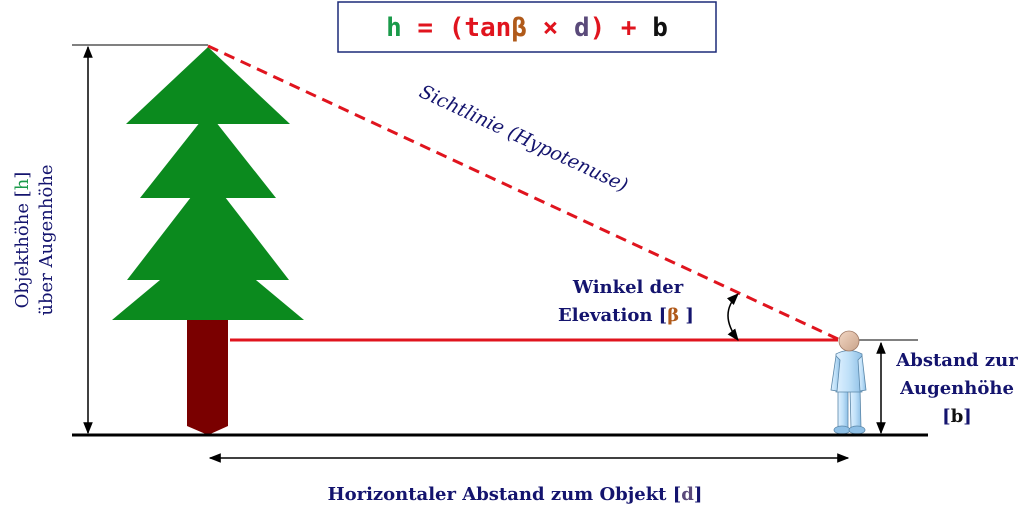 This screenshot has width=1033, height=518. I want to click on formula: h = (tanβ × d) + b, so click(527, 28).